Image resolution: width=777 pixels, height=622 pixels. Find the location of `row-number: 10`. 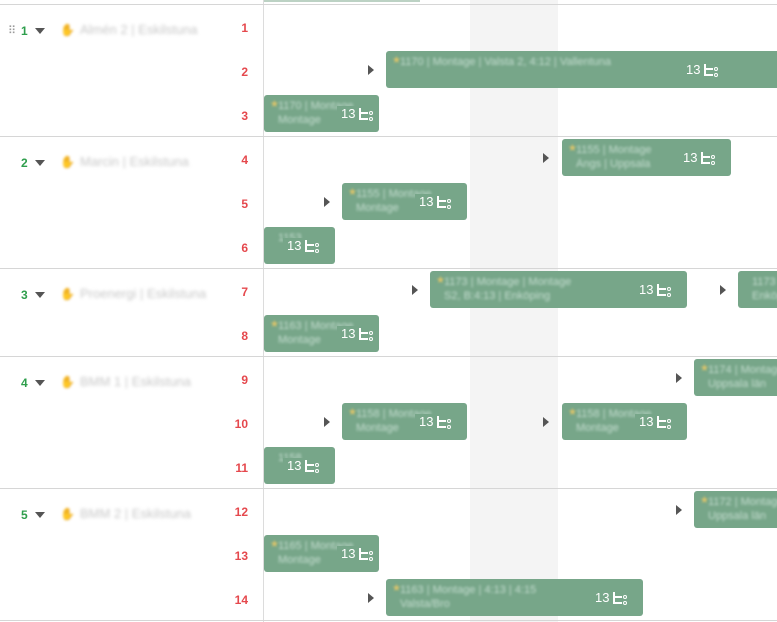

row-number: 10 is located at coordinates (241, 424).